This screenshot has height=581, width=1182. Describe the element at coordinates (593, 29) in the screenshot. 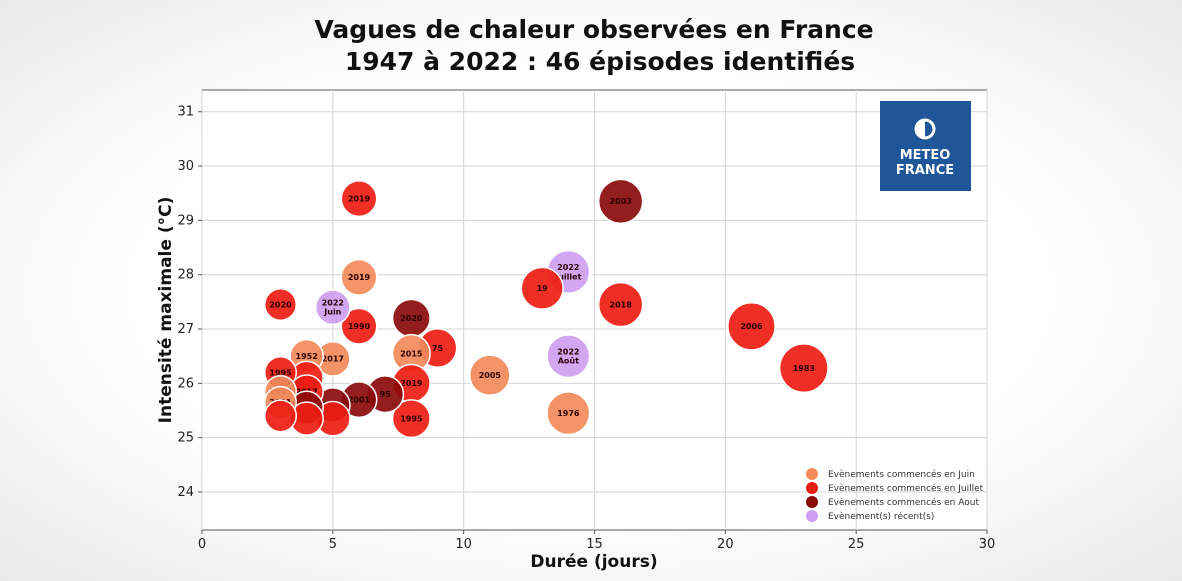

I see `chart-title-line-1: Vagues de chaleur observées en France` at that location.